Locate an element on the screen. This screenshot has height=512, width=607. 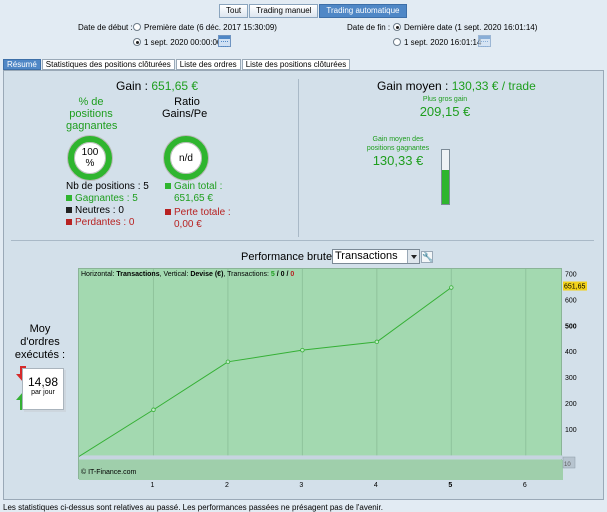
ratio-gauge: n/d is located at coordinates (186, 158).